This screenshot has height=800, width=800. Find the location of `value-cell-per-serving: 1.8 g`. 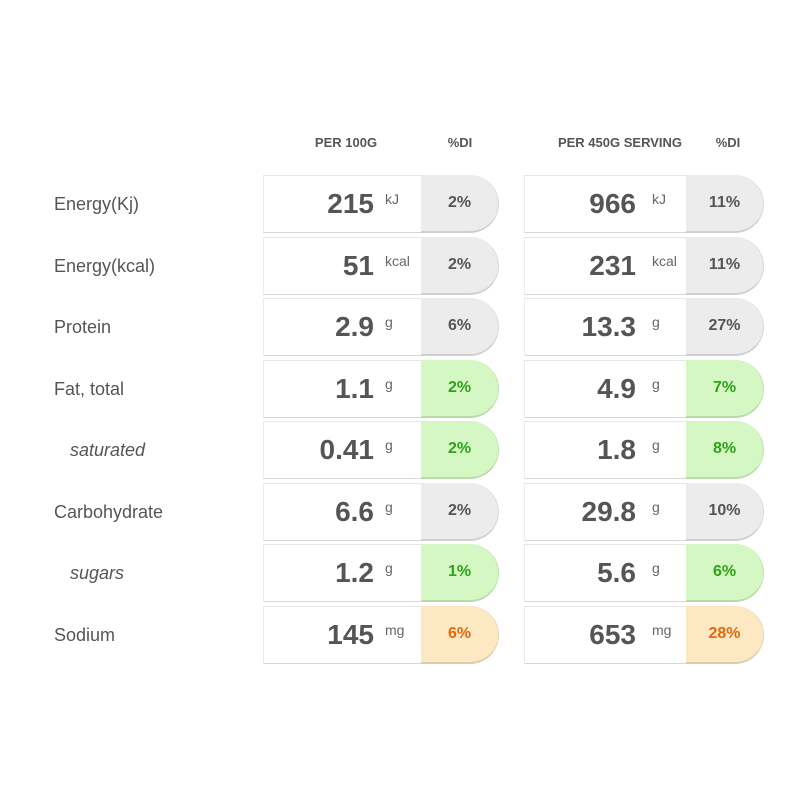

value-cell-per-serving: 1.8 g is located at coordinates (605, 450).